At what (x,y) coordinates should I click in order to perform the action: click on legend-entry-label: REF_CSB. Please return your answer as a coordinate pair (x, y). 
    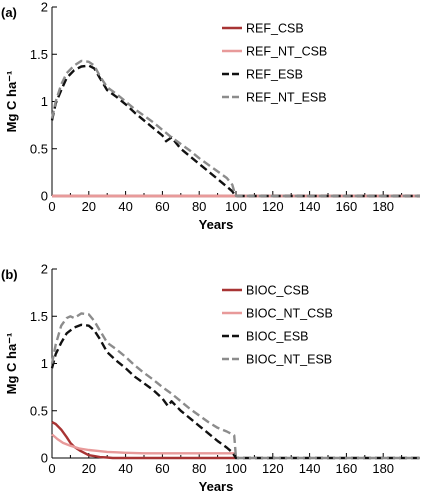
    Looking at the image, I should click on (275, 29).